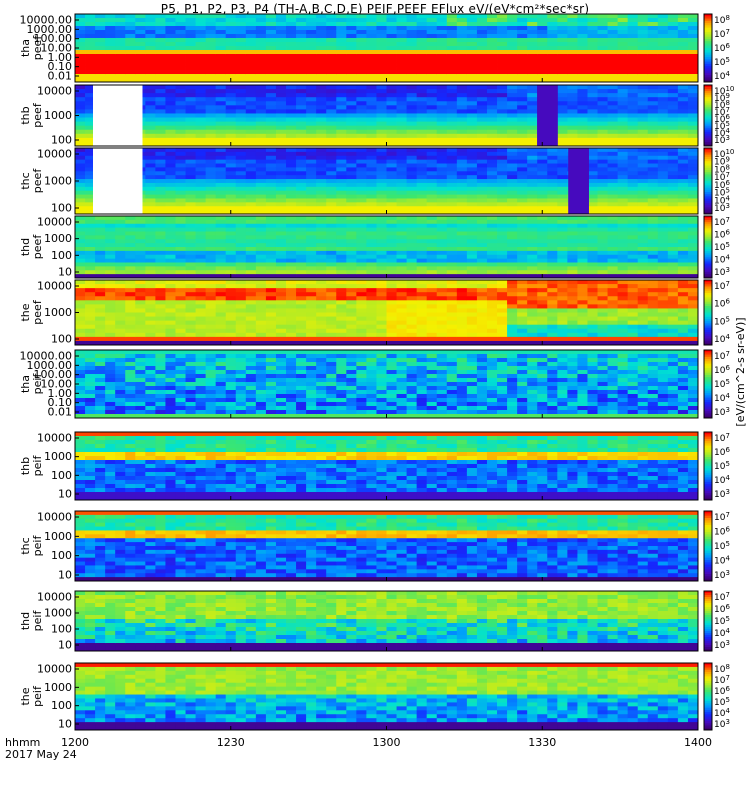 This screenshot has width=750, height=800. Describe the element at coordinates (698, 742) in the screenshot. I see `time-tick-label: 1400` at that location.